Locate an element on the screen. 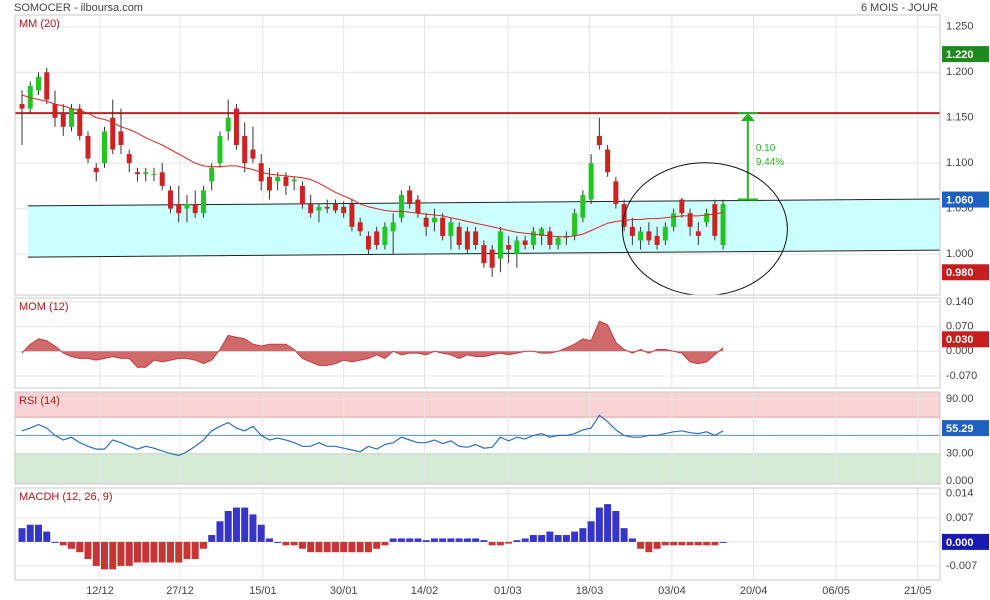 The width and height of the screenshot is (990, 600). arrow-label: 0.10 is located at coordinates (766, 148).